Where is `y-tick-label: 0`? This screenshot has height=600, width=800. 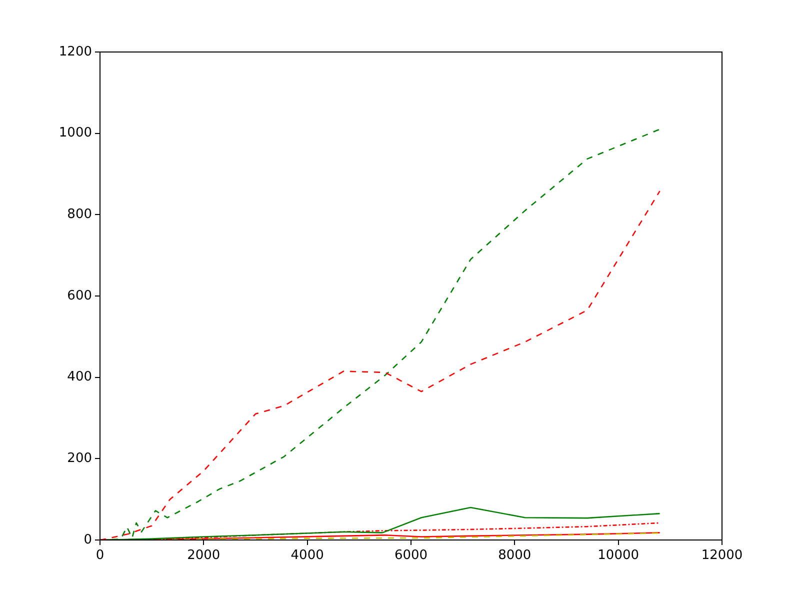
y-tick-label: 0 is located at coordinates (88, 540).